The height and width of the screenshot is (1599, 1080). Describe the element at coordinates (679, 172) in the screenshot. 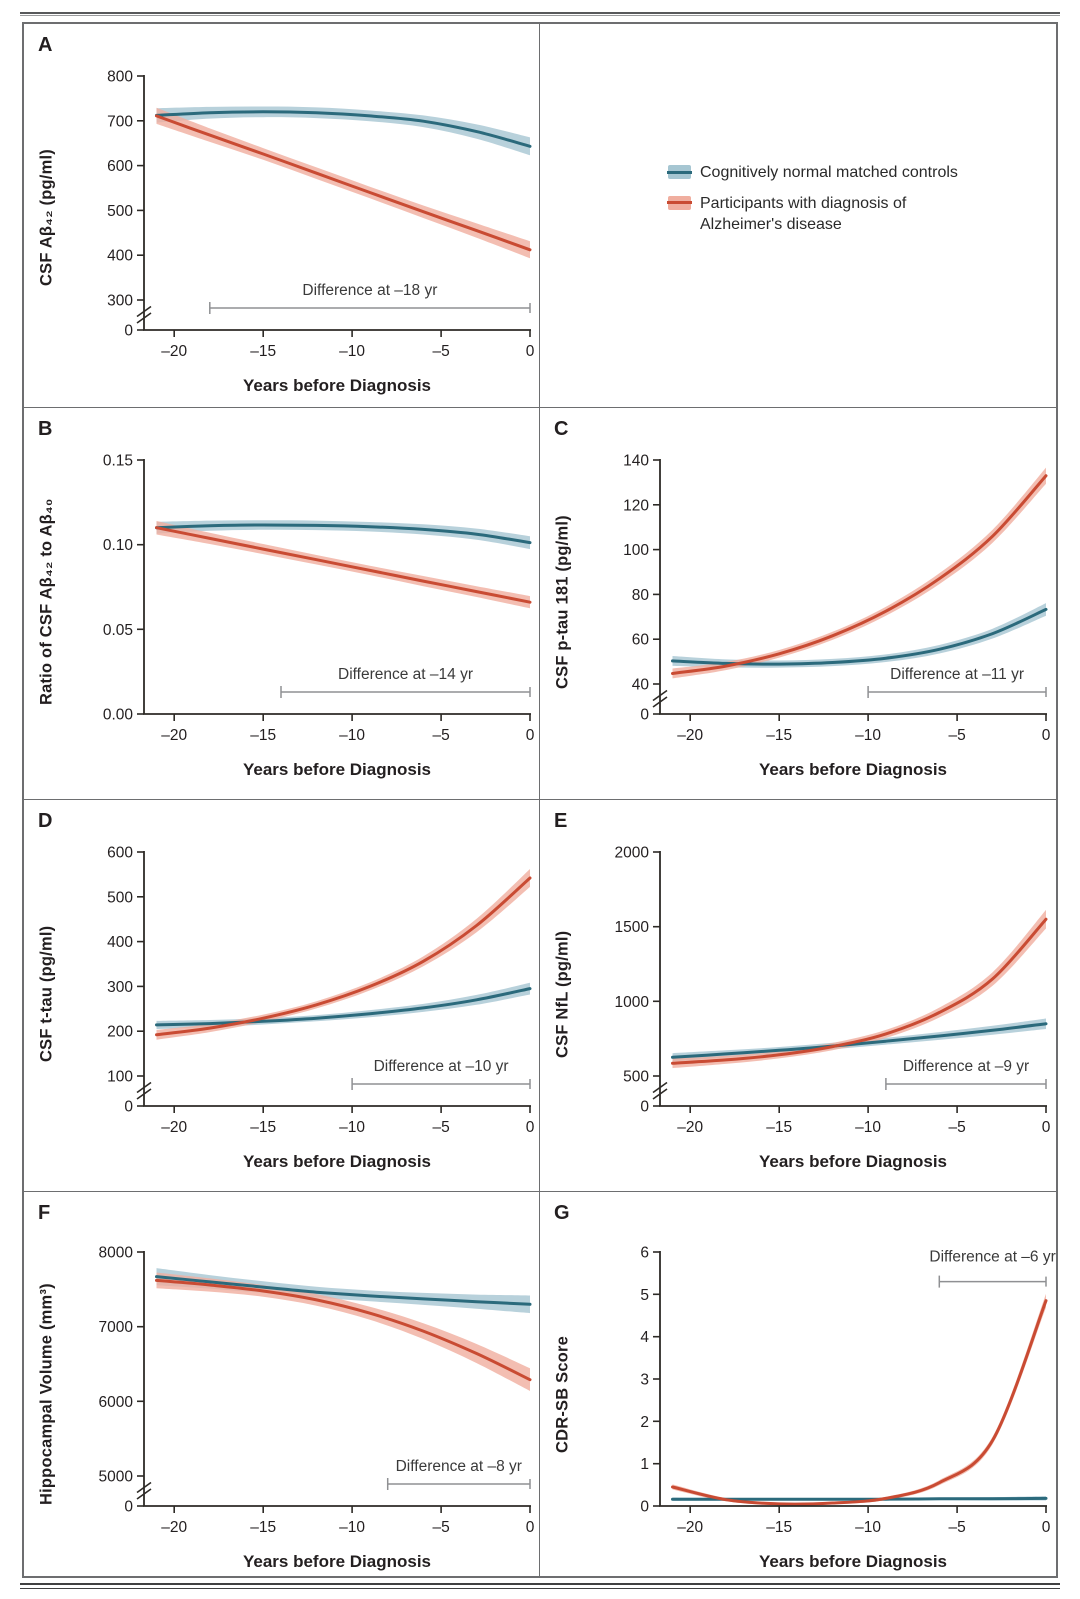

I see `legend-swatch-controls-icon` at that location.